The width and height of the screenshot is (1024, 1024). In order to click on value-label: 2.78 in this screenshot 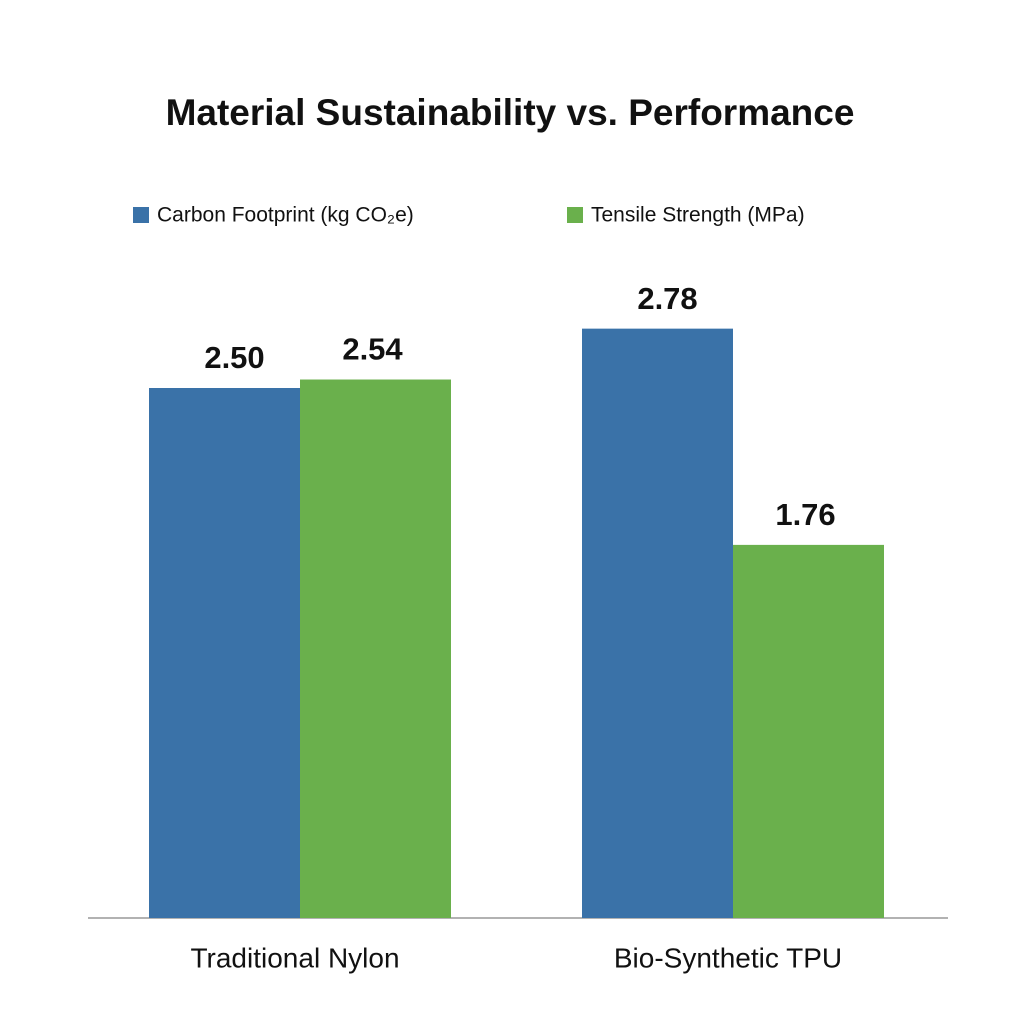, I will do `click(667, 298)`.